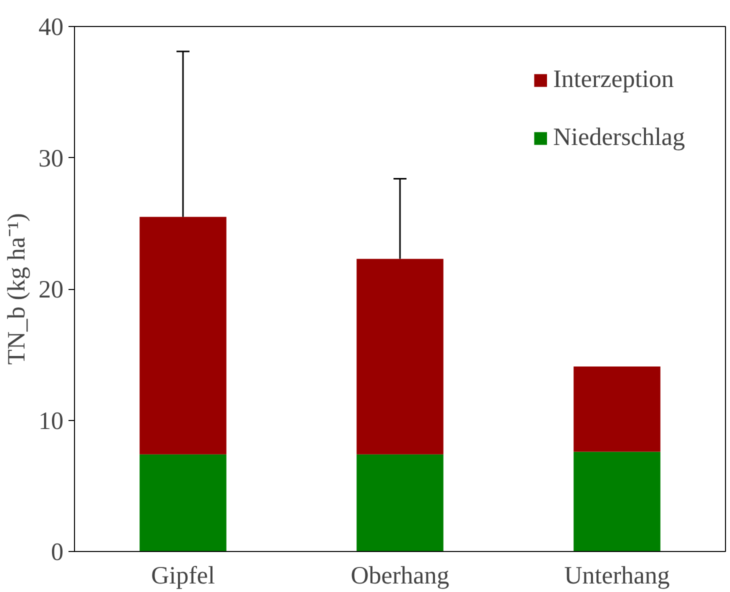  I want to click on x-tick-label: Oberhang, so click(400, 576).